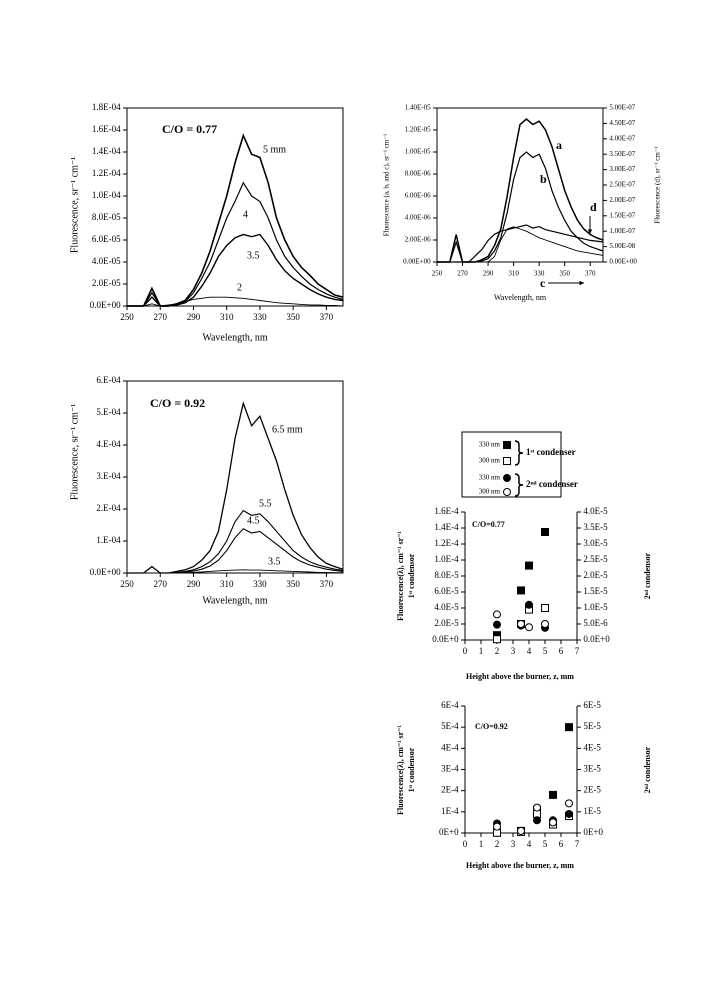 This screenshot has width=725, height=991. What do you see at coordinates (513, 651) in the screenshot?
I see `x-tick-label: 3` at bounding box center [513, 651].